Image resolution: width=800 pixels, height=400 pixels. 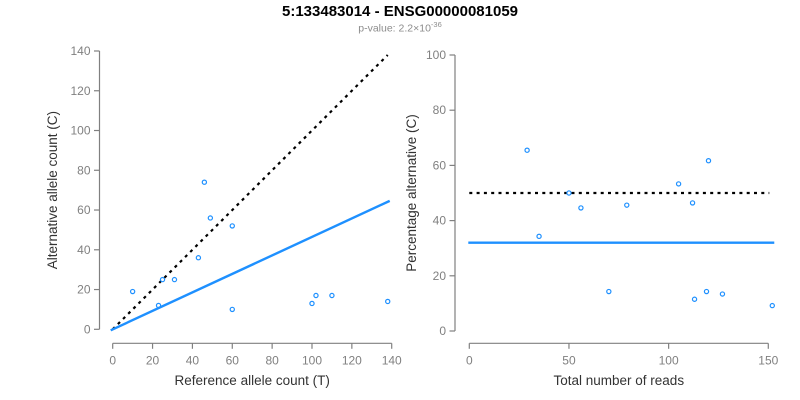 I want to click on percentage-reads-plot-y-tick-label: 20, so click(x=440, y=276).